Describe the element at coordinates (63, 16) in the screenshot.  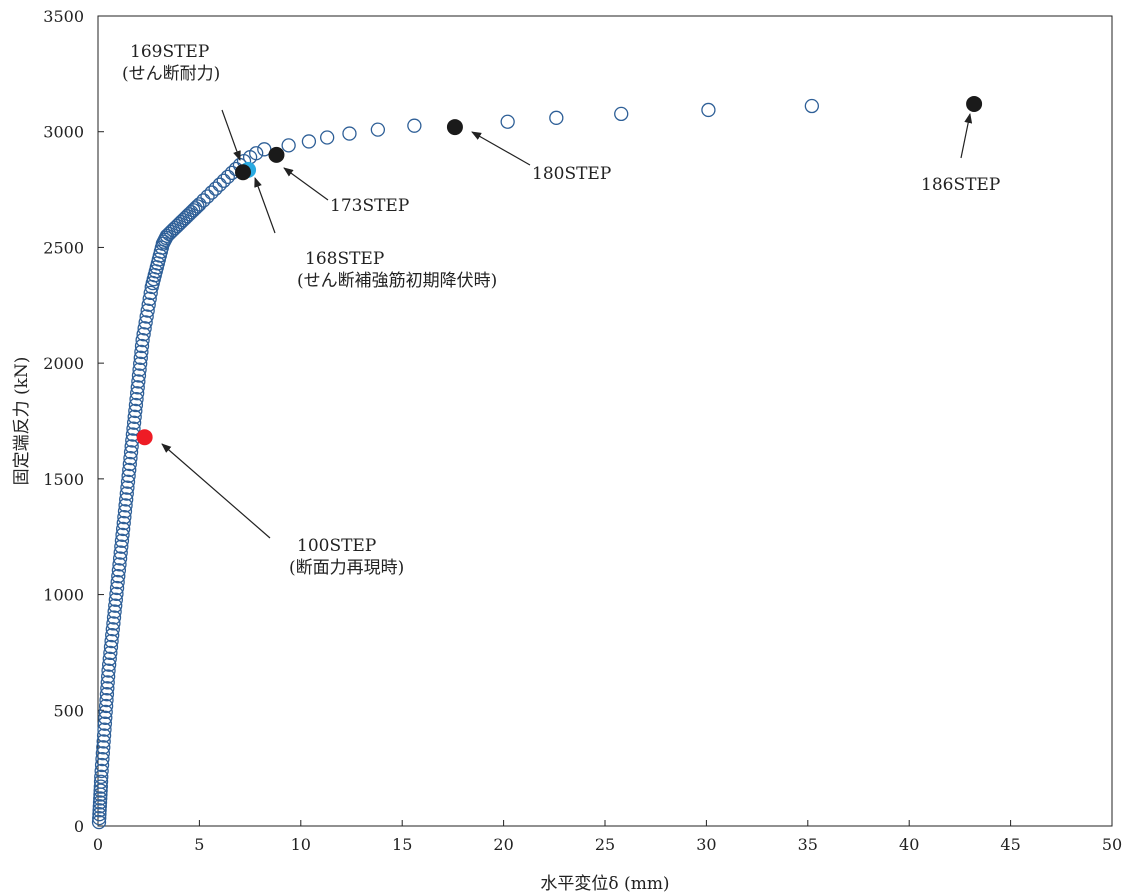
I see `y-tick-label: 3500` at that location.